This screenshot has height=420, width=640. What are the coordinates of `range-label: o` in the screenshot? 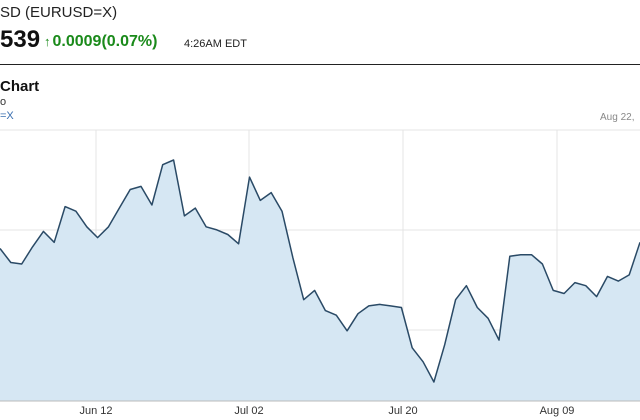 It's located at (3, 102).